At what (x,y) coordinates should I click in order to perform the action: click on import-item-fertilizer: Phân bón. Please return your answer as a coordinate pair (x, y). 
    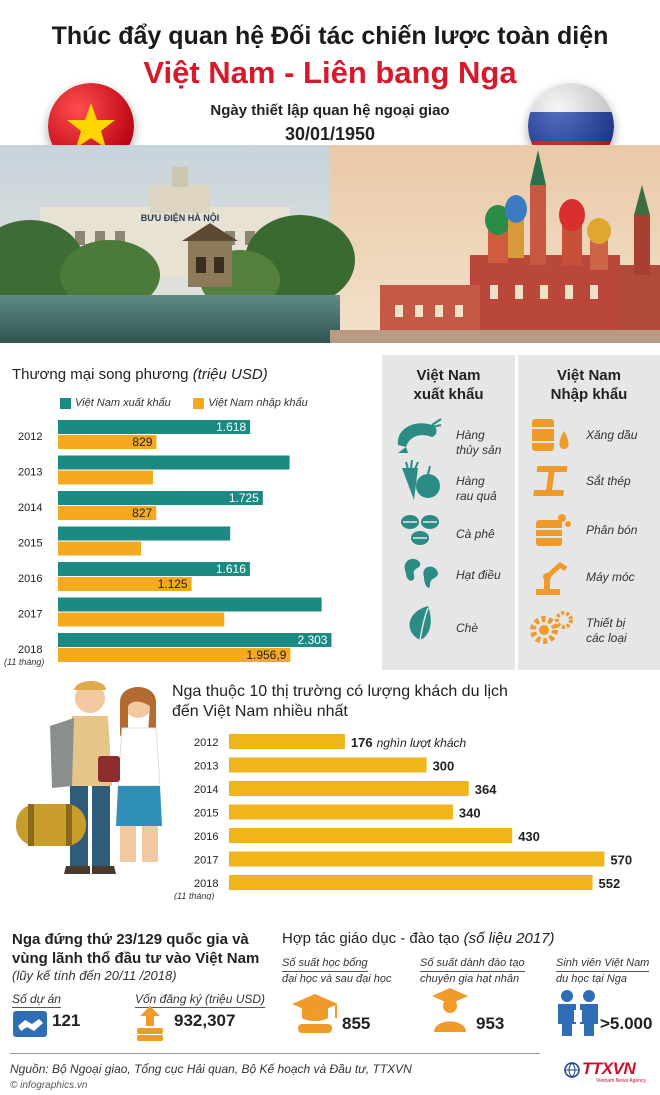
    Looking at the image, I should click on (612, 530).